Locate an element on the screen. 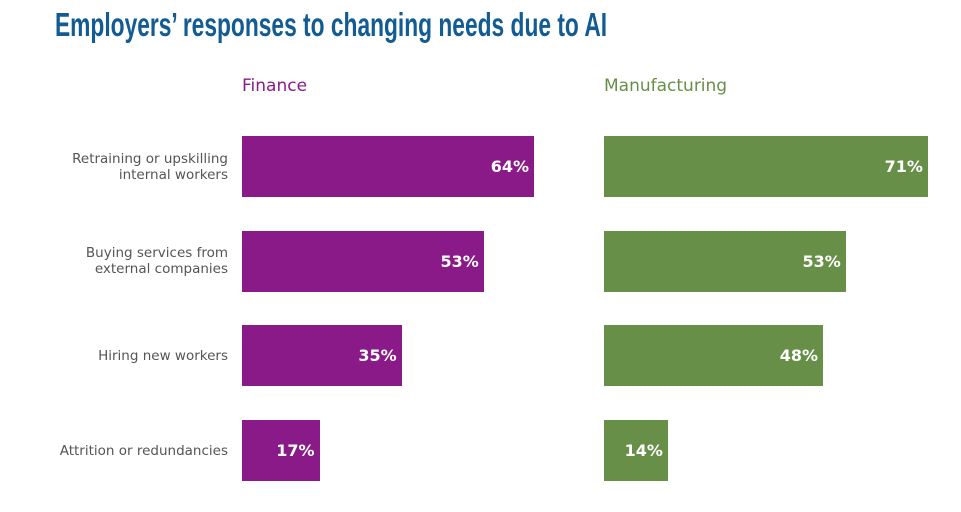 The height and width of the screenshot is (512, 961). data-label: 17% is located at coordinates (295, 451).